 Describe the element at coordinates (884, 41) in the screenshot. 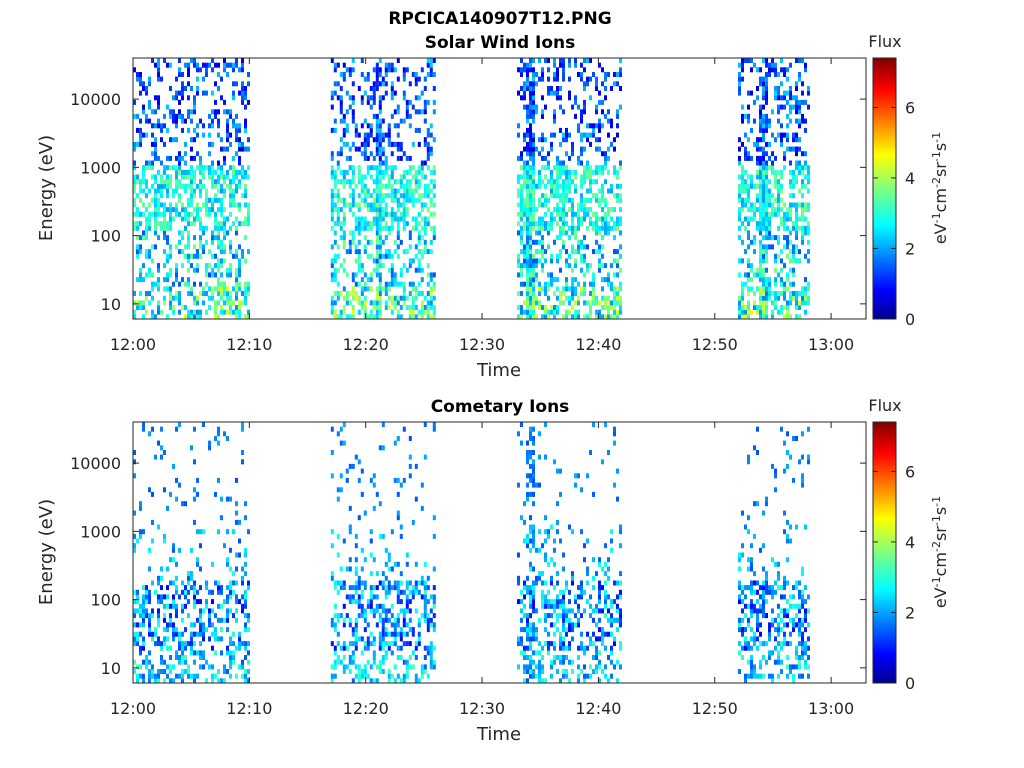

I see `colorbar-title: Flux` at that location.